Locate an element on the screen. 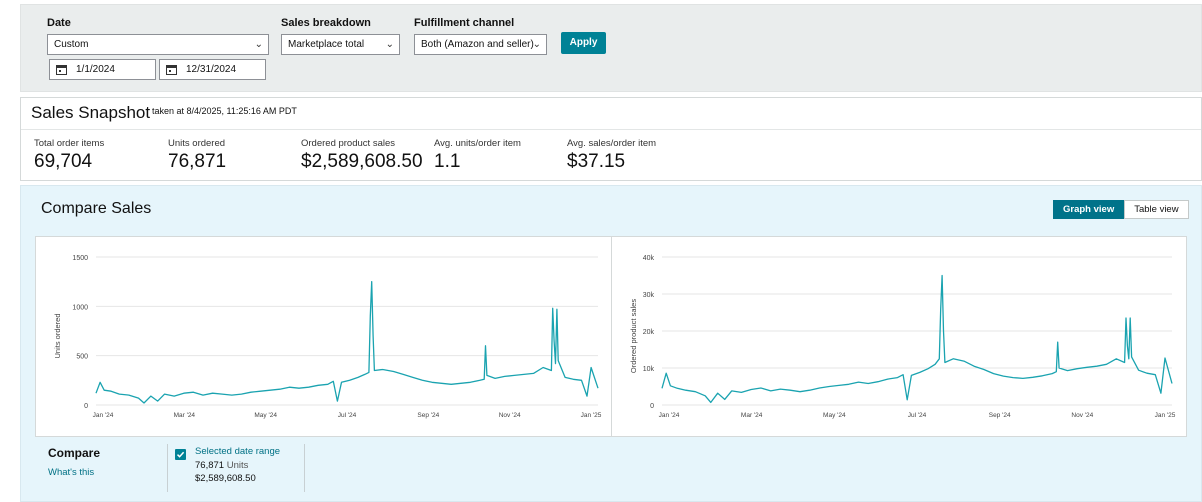 The width and height of the screenshot is (1202, 502). whats-this-link: What's this is located at coordinates (71, 472).